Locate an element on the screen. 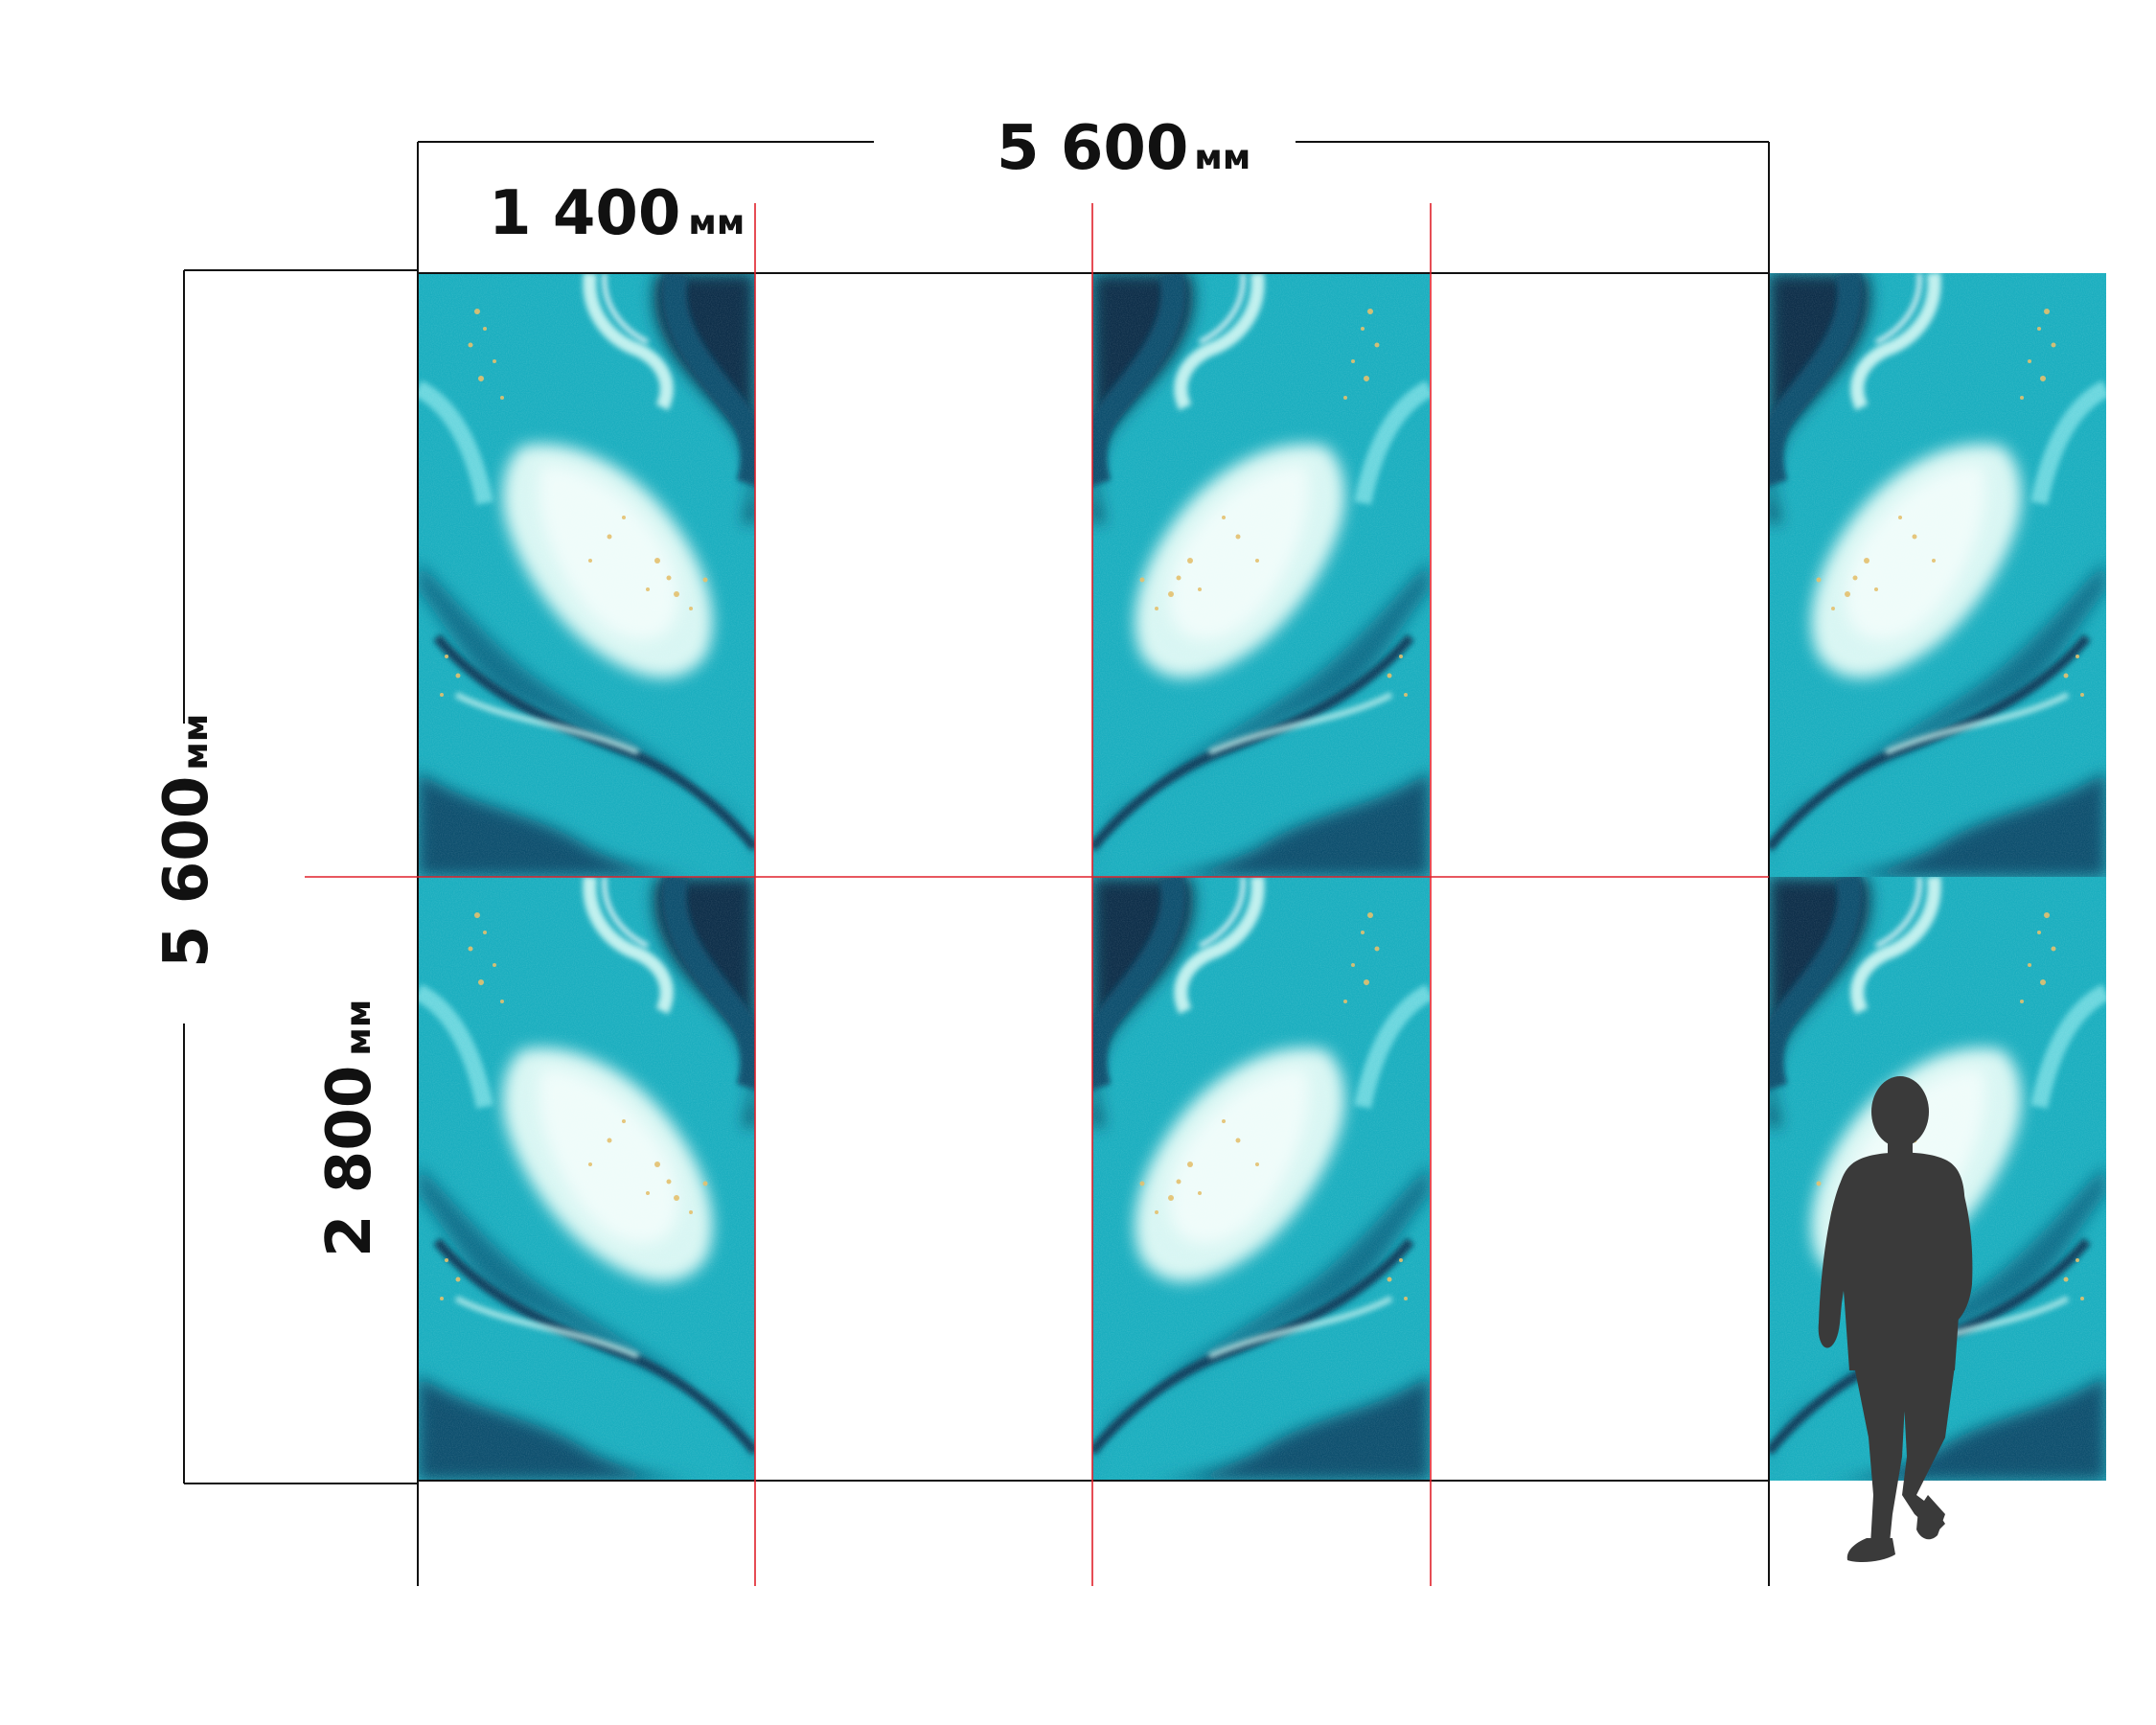 The height and width of the screenshot is (1725, 2156). panel-r2-c2 is located at coordinates (1261, 1179).